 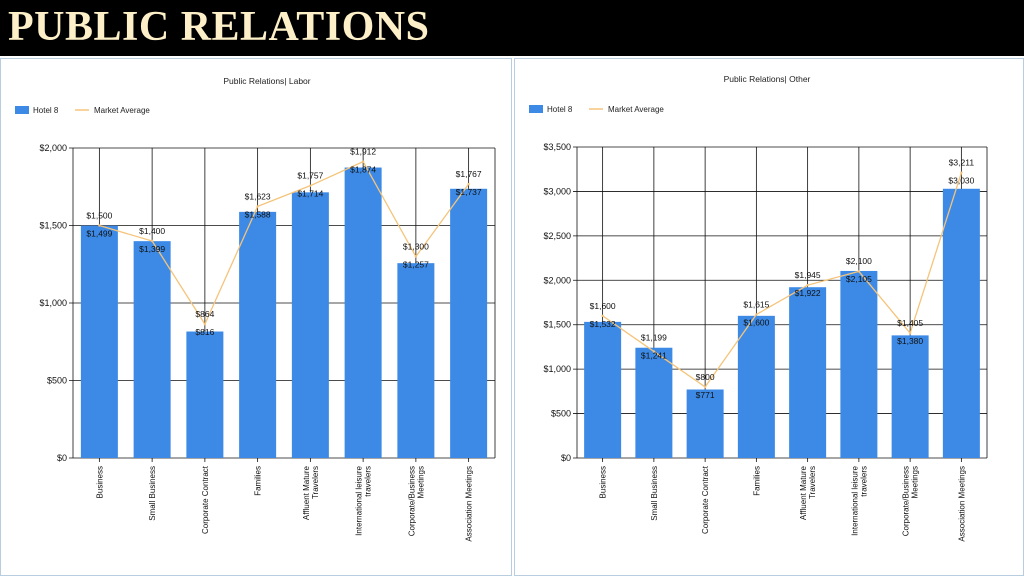 What do you see at coordinates (654, 338) in the screenshot?
I see `market-data-label: $1,199` at bounding box center [654, 338].